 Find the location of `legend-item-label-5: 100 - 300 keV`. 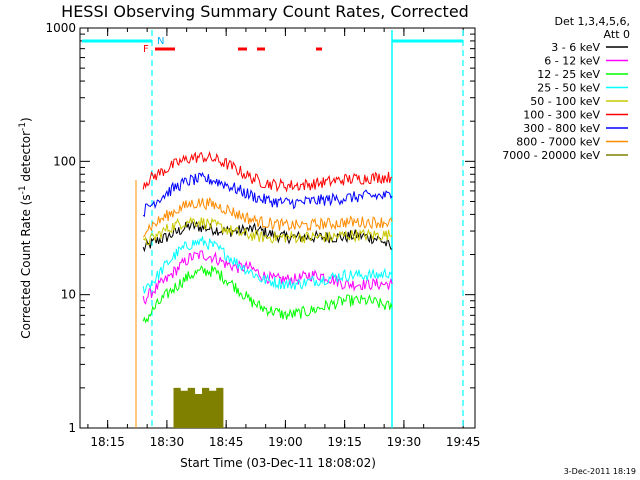

legend-item-label-5: 100 - 300 keV is located at coordinates (561, 115).